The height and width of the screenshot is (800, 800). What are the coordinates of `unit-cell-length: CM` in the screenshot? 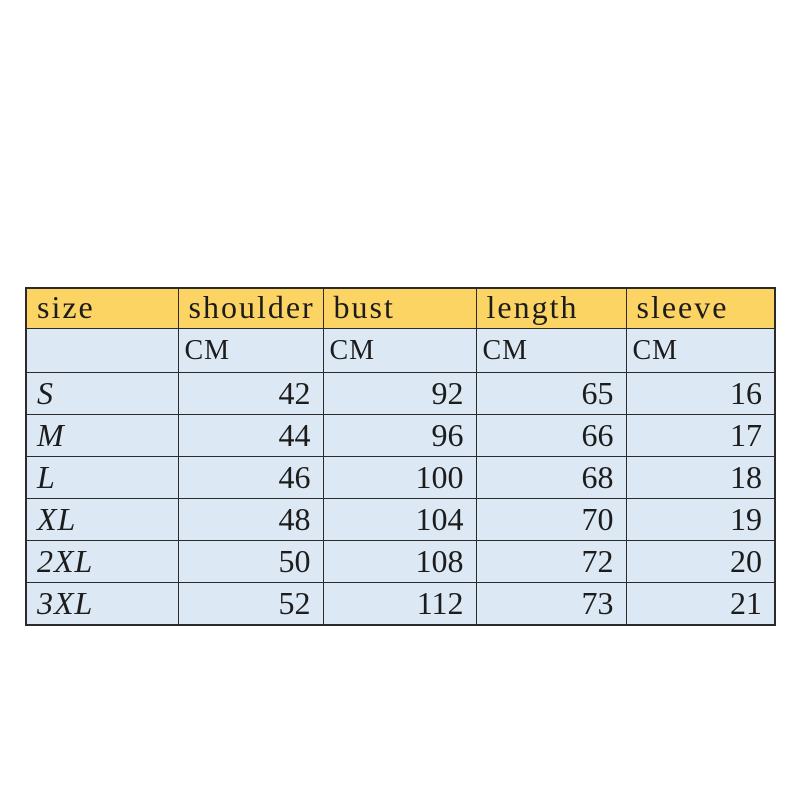 It's located at (551, 350).